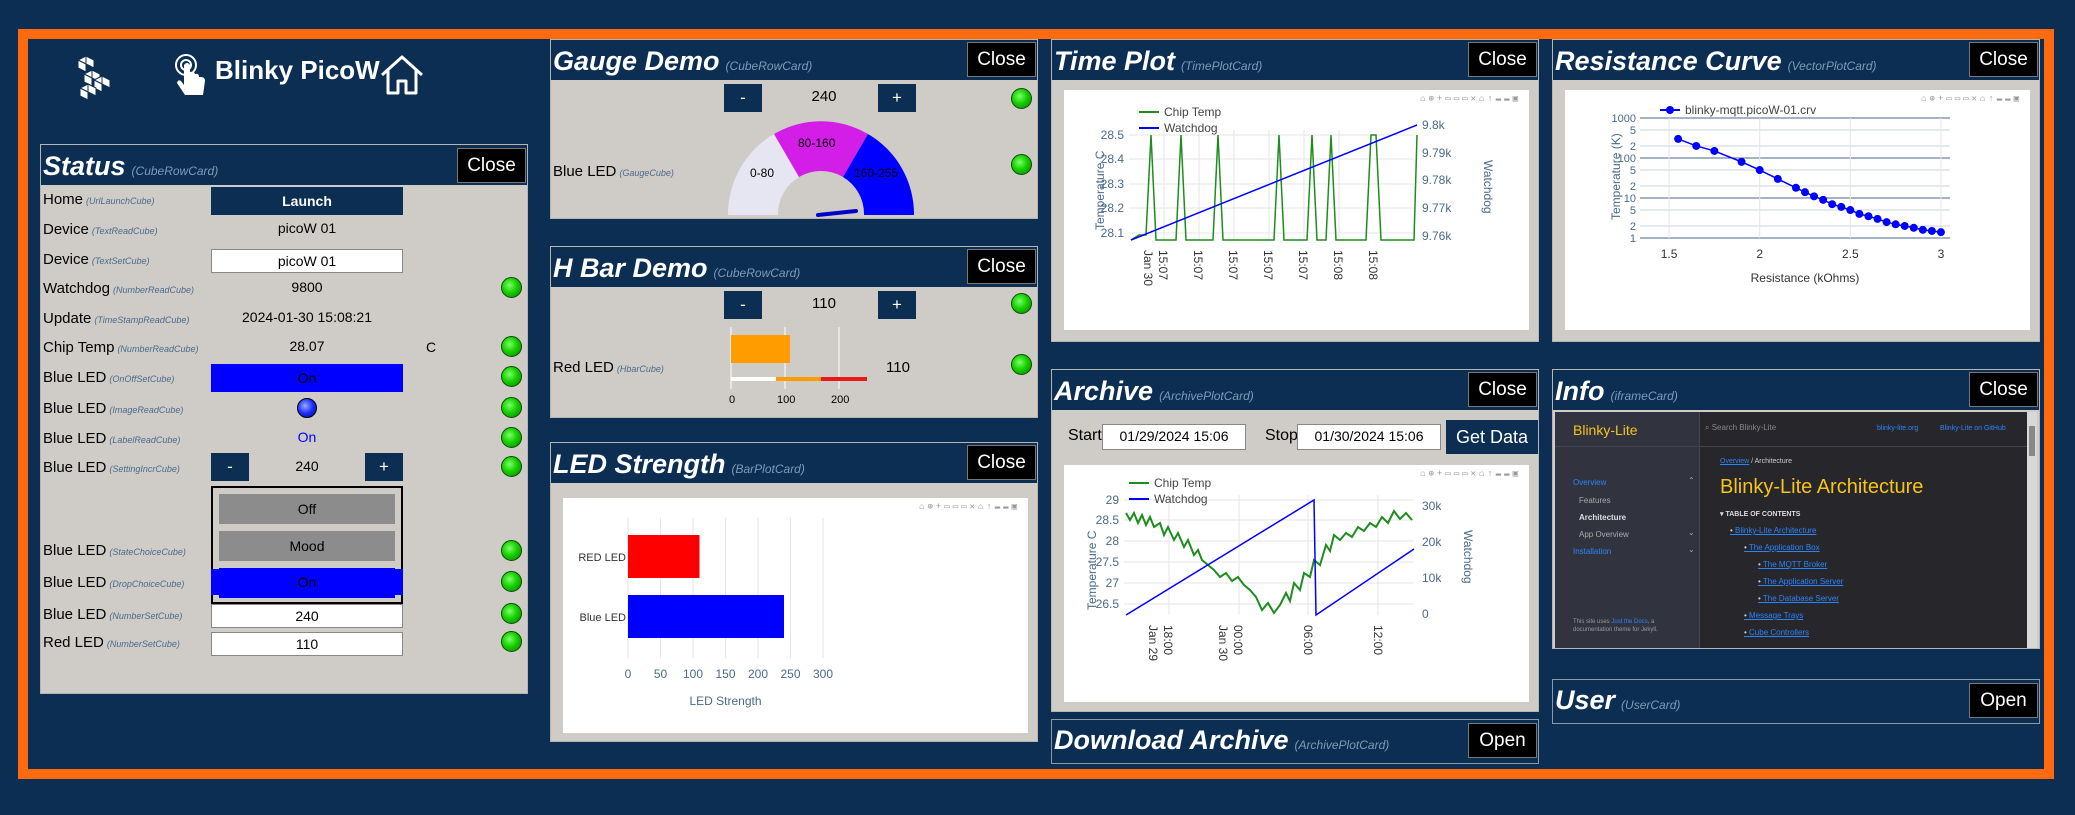  What do you see at coordinates (1001, 266) in the screenshot?
I see `hbar-close-button: Close` at bounding box center [1001, 266].